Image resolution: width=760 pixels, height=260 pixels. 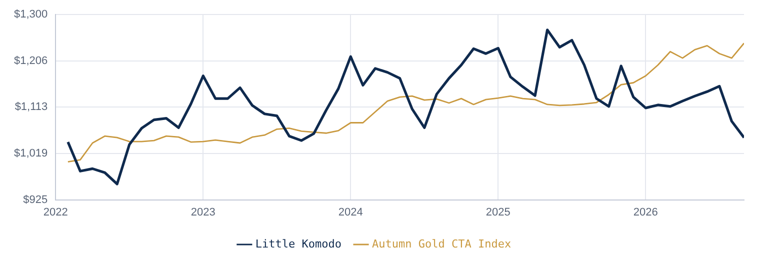 I want to click on y-tick-label: $1,019, so click(x=31, y=154).